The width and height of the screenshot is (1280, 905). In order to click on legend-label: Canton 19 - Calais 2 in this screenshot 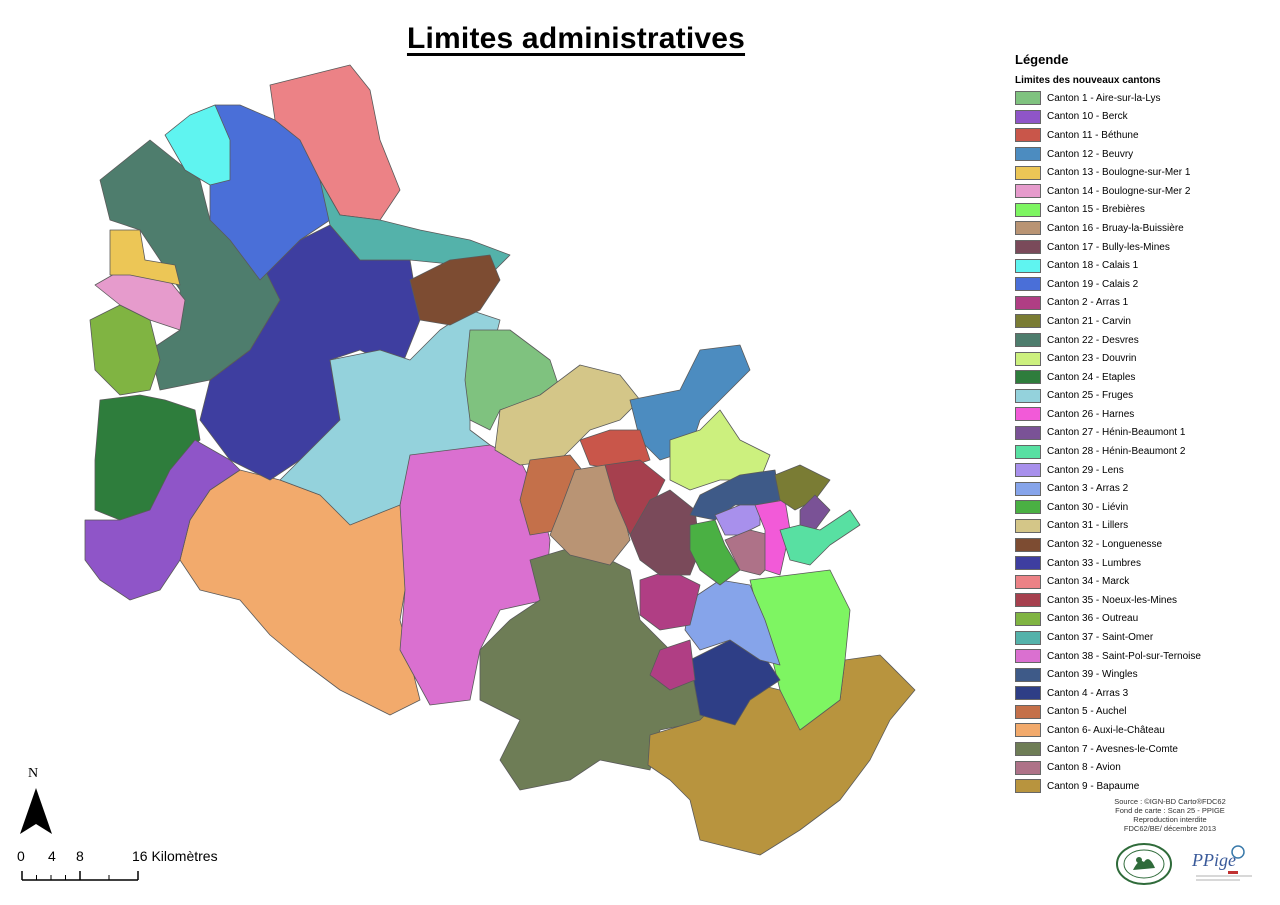, I will do `click(1093, 284)`.